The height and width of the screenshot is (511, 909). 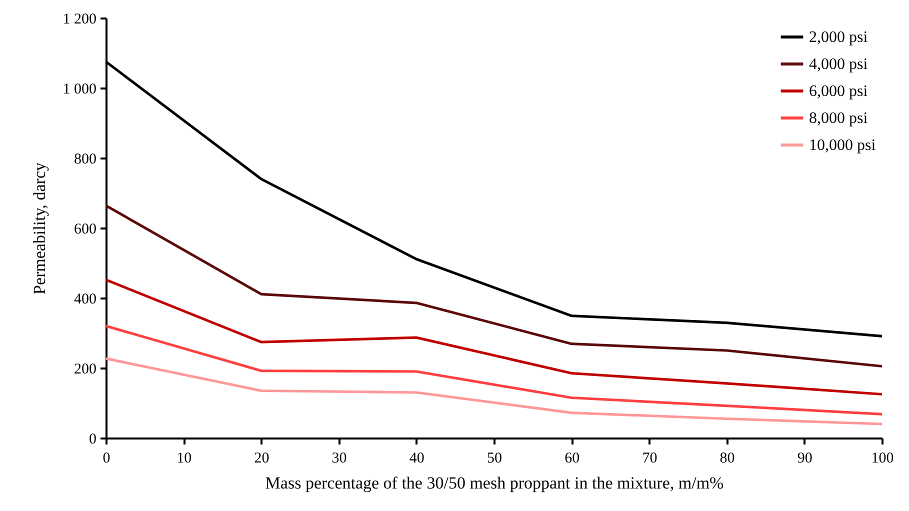 What do you see at coordinates (838, 37) in the screenshot?
I see `legend-label: 2,000 psi` at bounding box center [838, 37].